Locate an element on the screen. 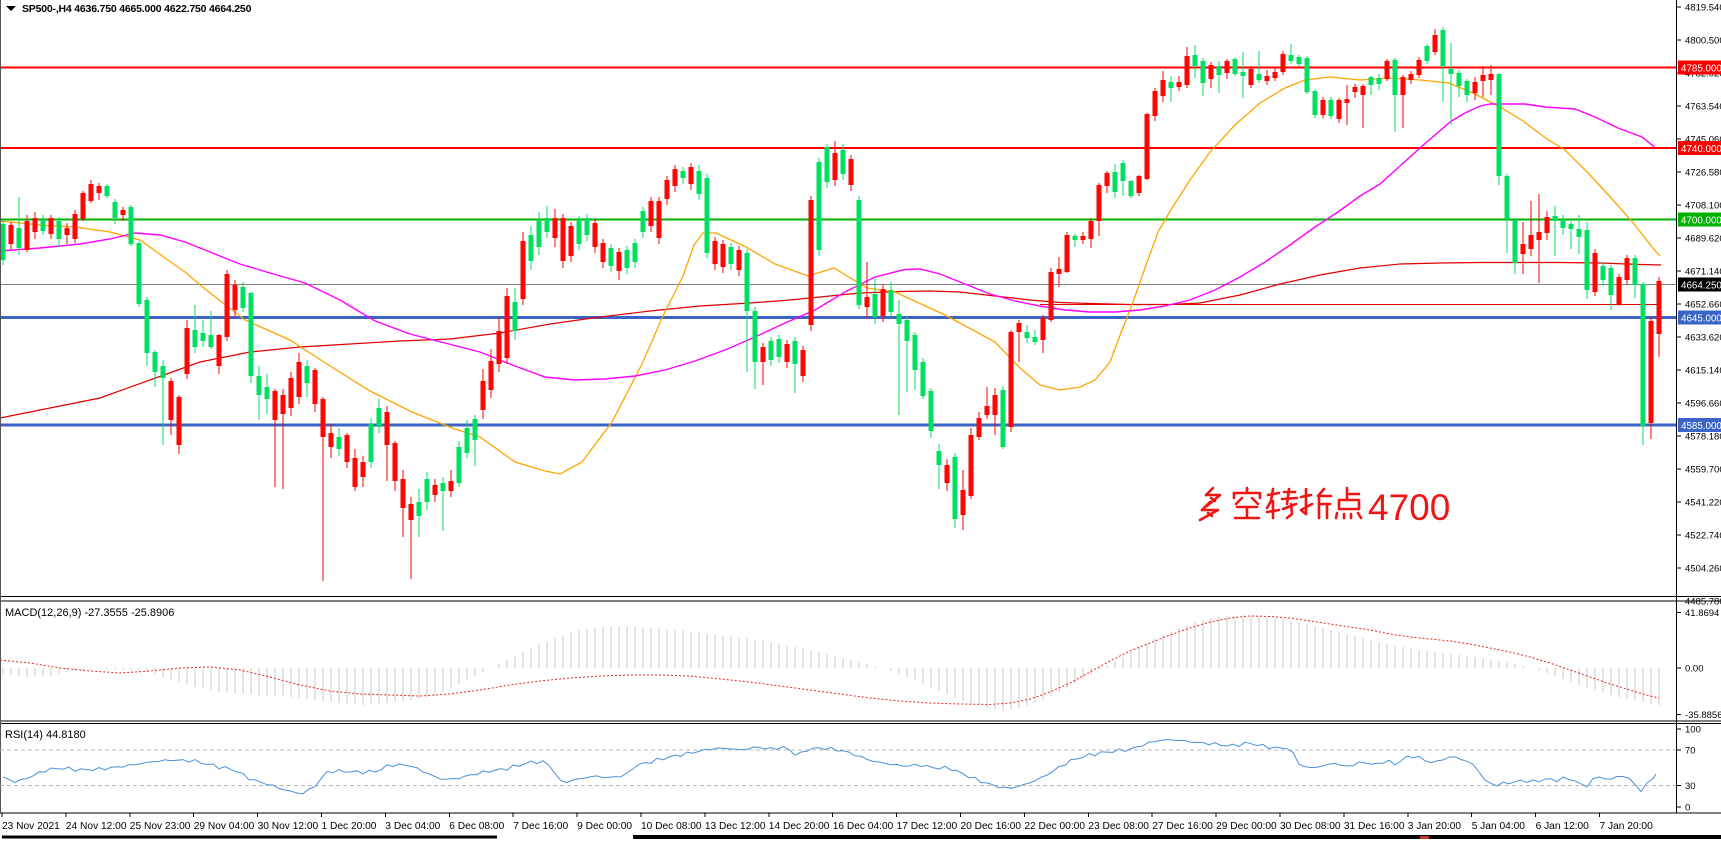  svg-text: 14 Dec 20:00 is located at coordinates (799, 826).